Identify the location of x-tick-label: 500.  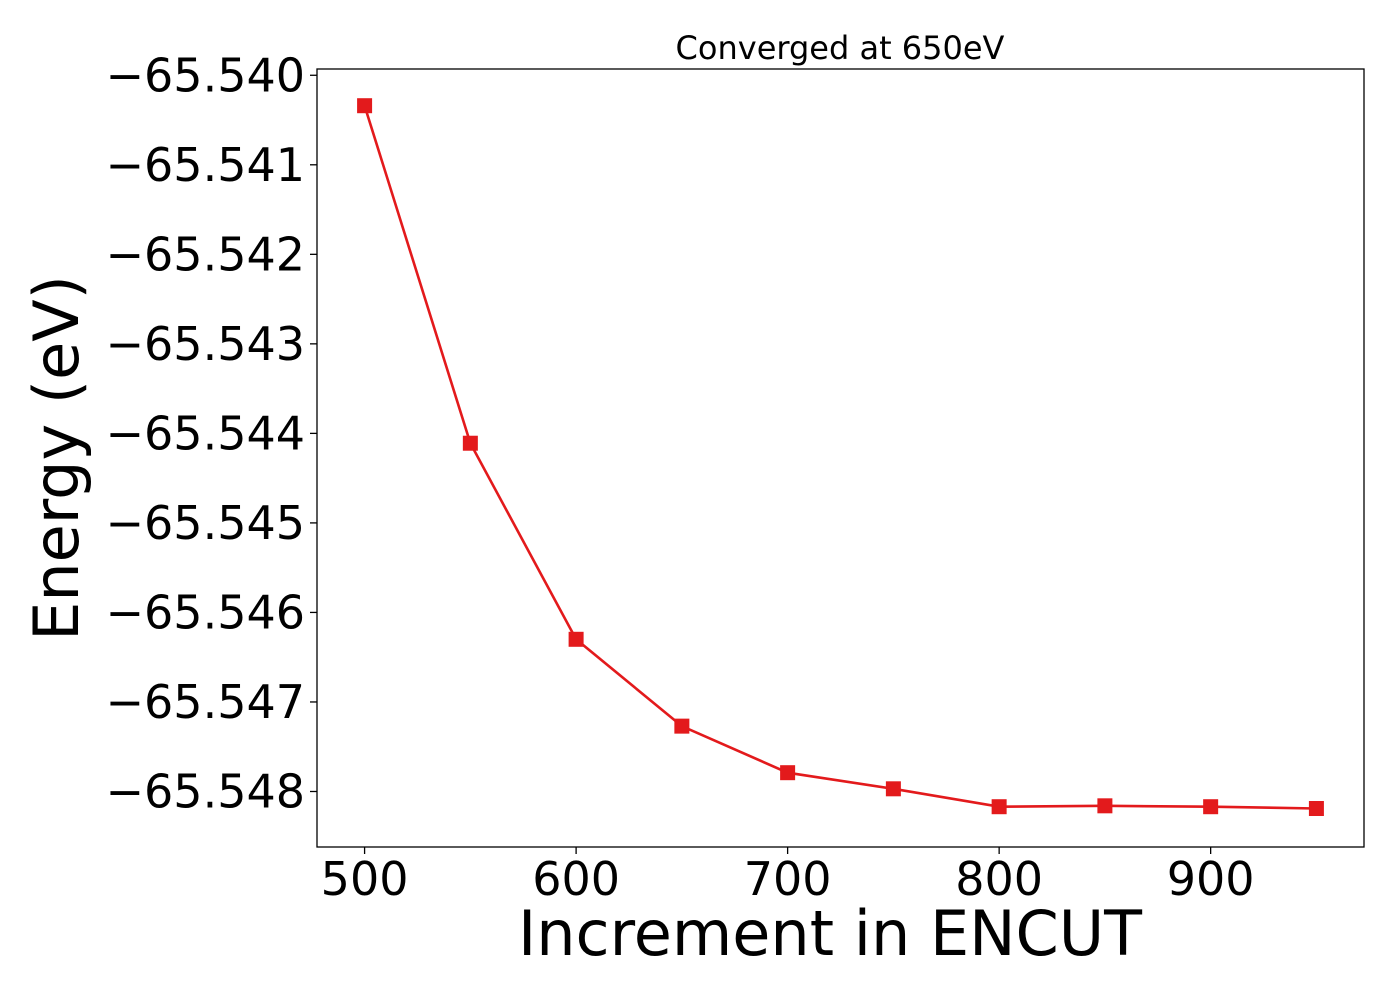
(365, 879).